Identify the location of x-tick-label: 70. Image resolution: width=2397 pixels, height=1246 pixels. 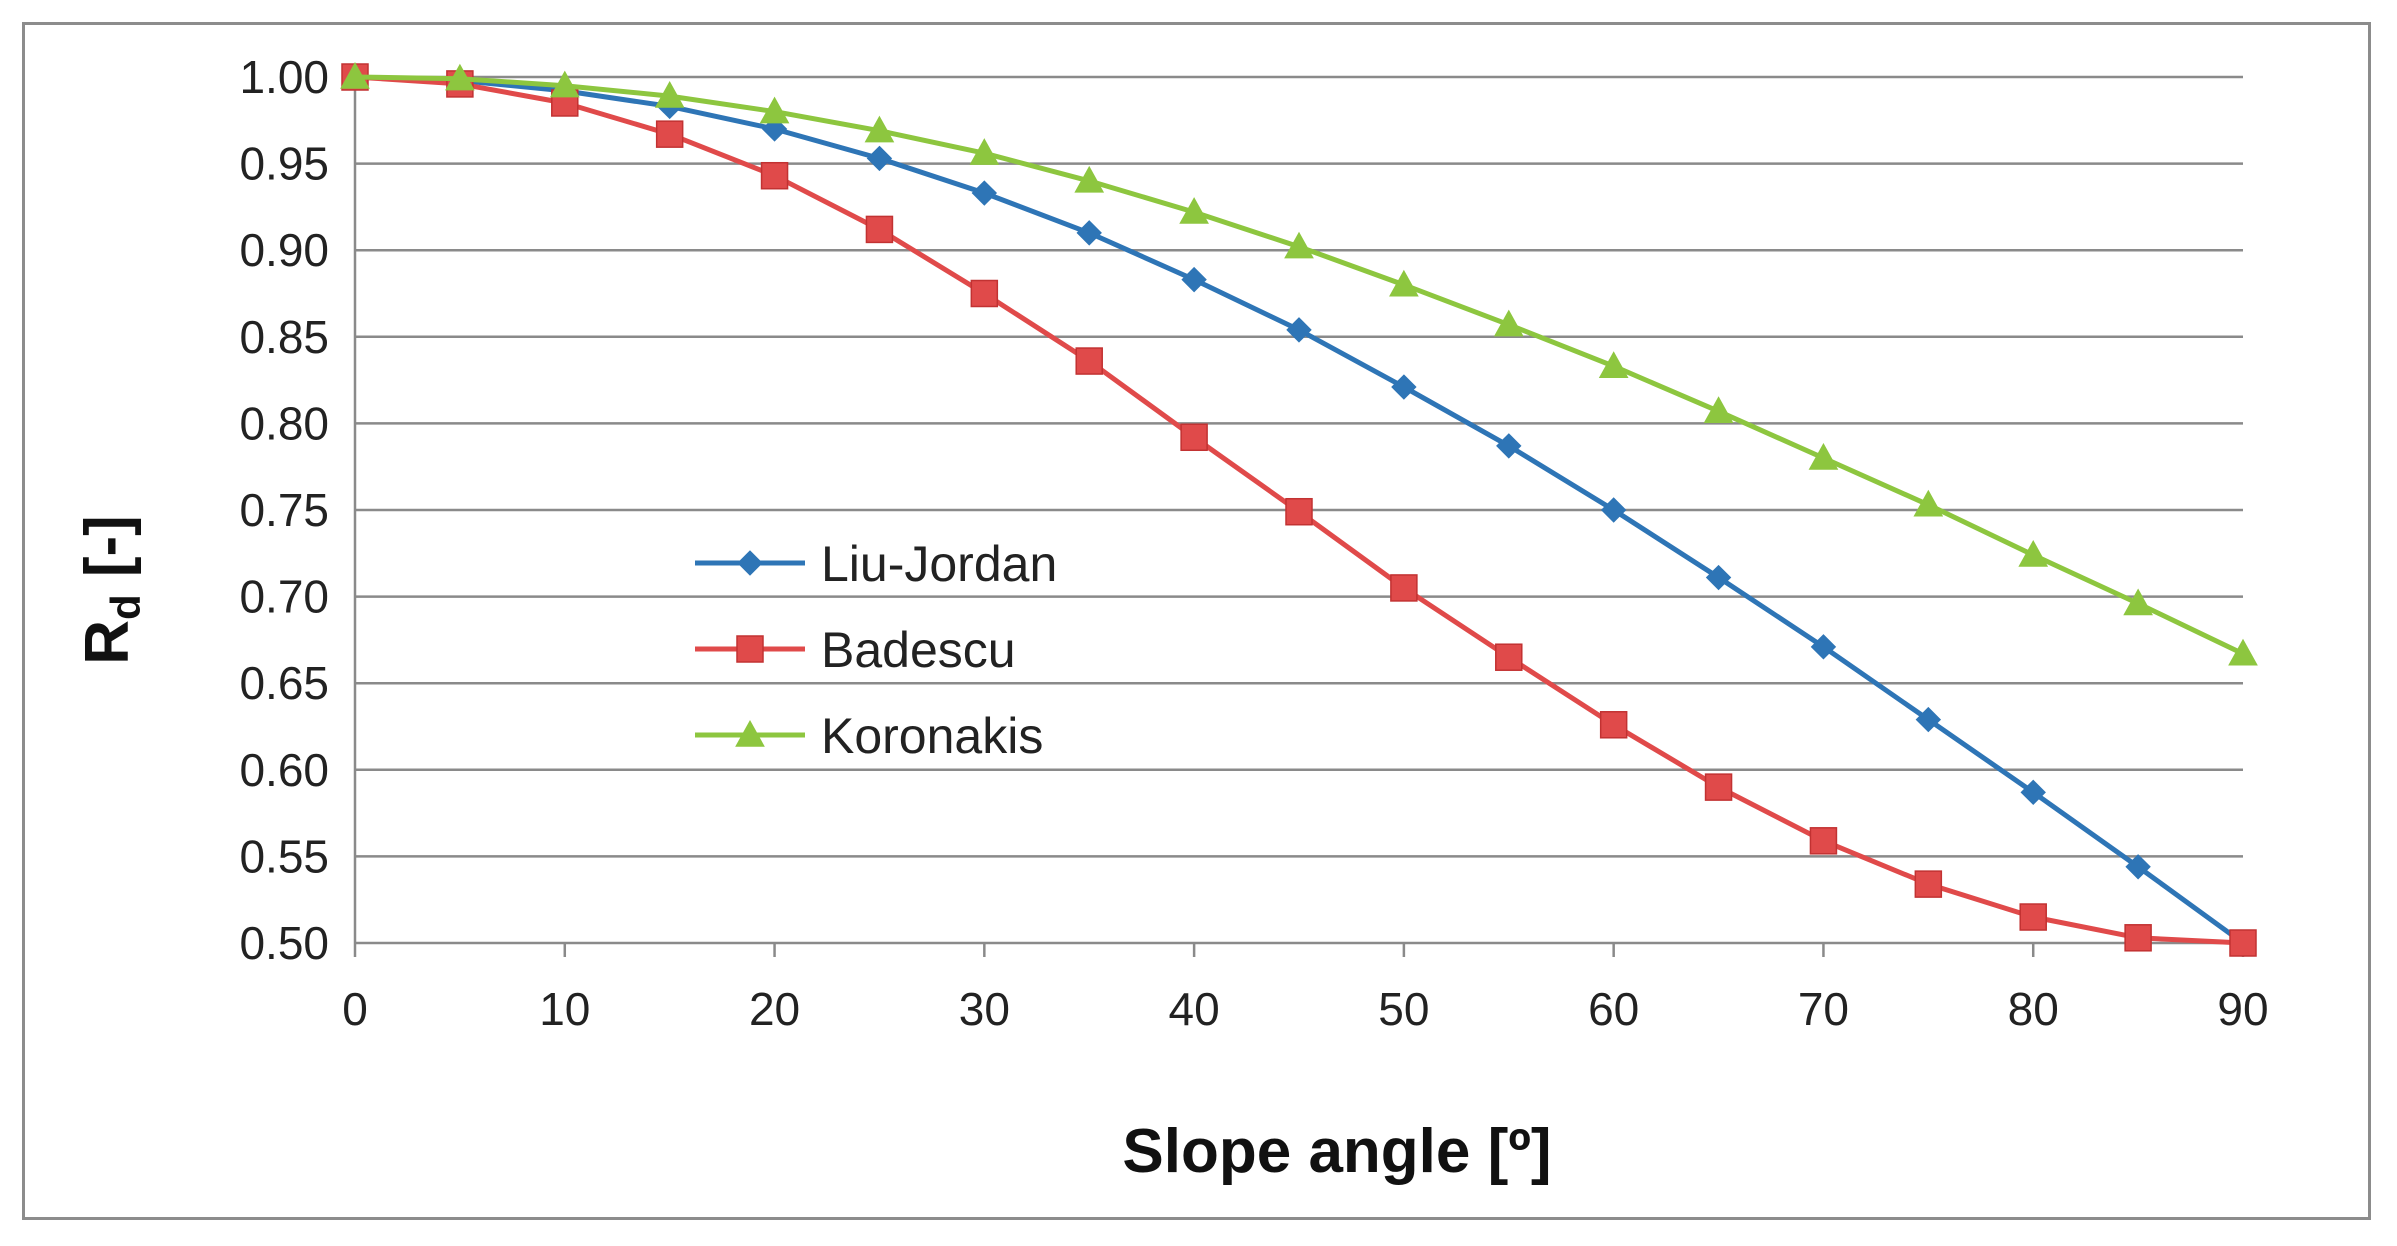
(1823, 1009).